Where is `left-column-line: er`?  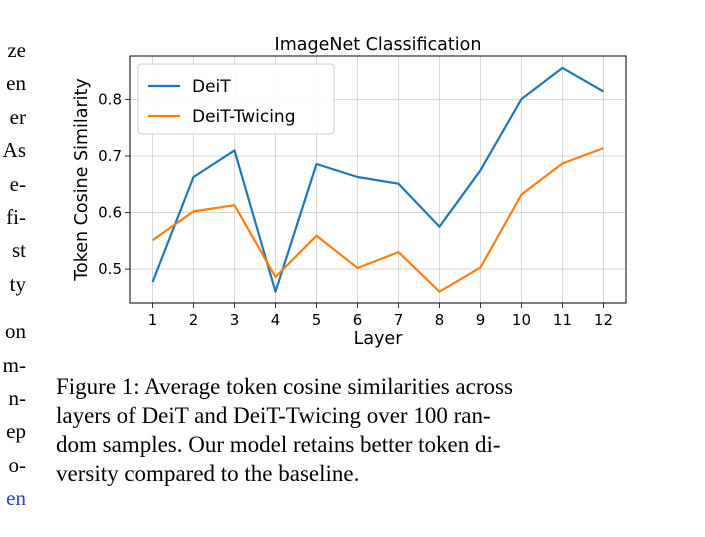 left-column-line: er is located at coordinates (17, 116).